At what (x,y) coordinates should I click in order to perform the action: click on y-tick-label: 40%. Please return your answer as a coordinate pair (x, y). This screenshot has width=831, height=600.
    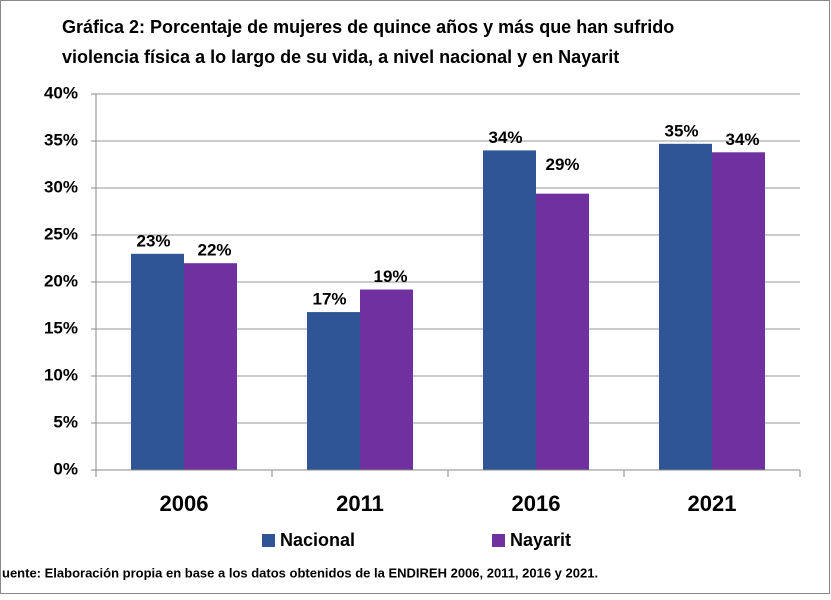
    Looking at the image, I should click on (61, 92).